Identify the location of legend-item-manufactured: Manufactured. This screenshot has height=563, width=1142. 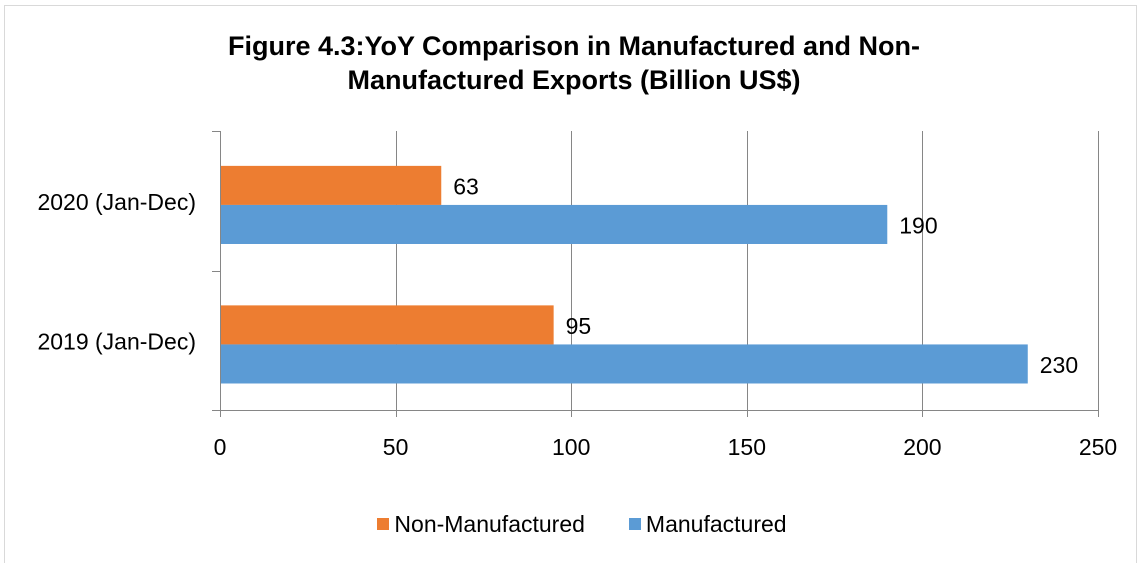
(707, 524).